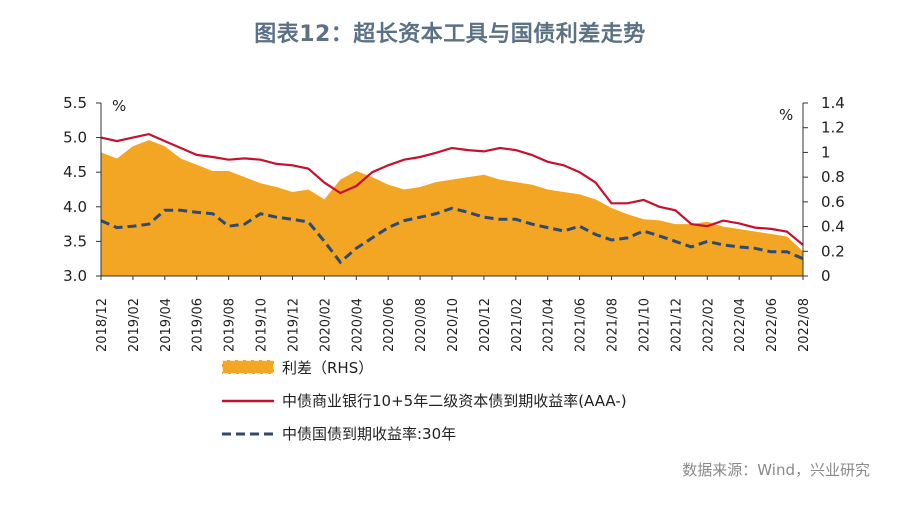 This screenshot has width=900, height=519. What do you see at coordinates (75, 103) in the screenshot?
I see `left-tick-label: 5.5` at bounding box center [75, 103].